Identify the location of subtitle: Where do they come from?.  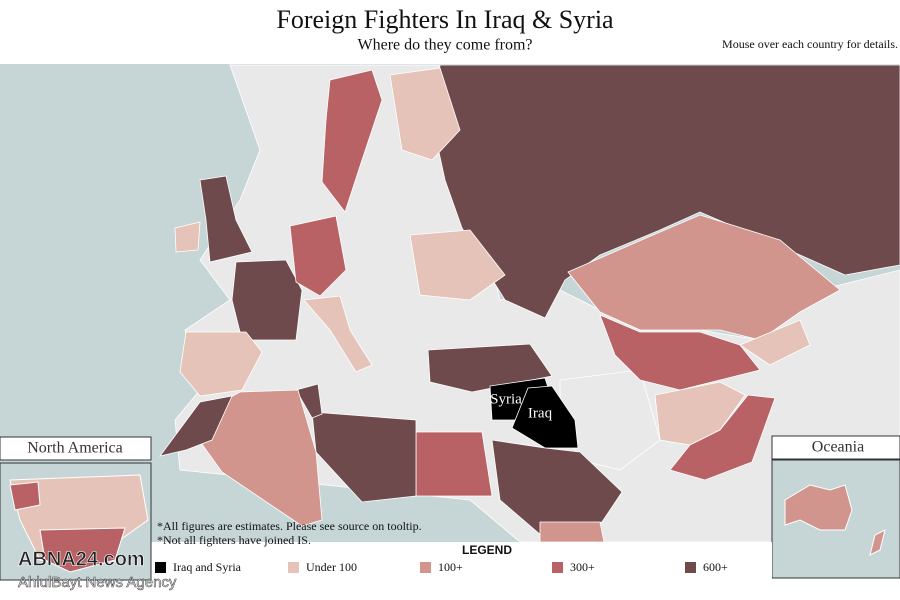
(444, 45).